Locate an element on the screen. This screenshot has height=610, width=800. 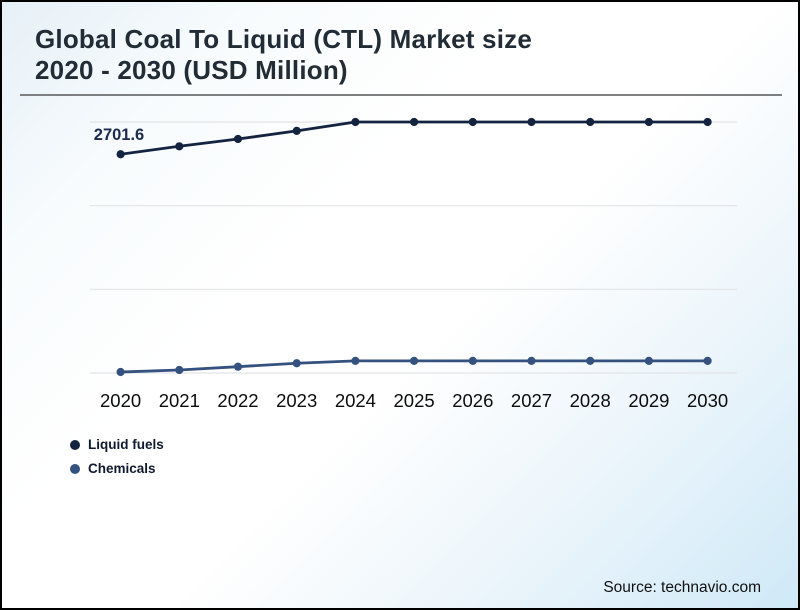
x-axis-label-2022: 2022 is located at coordinates (238, 400).